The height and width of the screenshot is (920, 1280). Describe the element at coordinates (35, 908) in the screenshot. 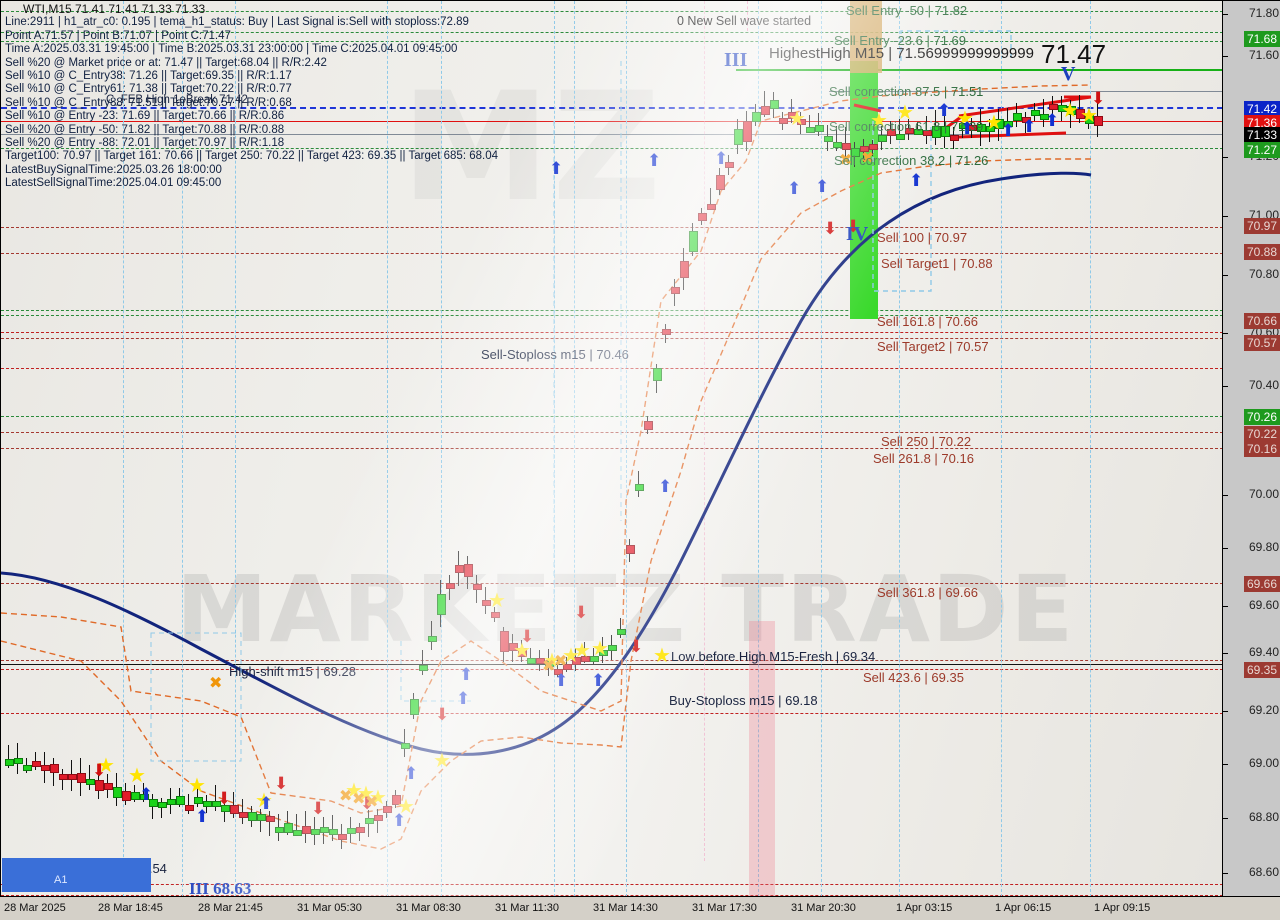

I see `time-tick: 28 Mar 2025` at that location.